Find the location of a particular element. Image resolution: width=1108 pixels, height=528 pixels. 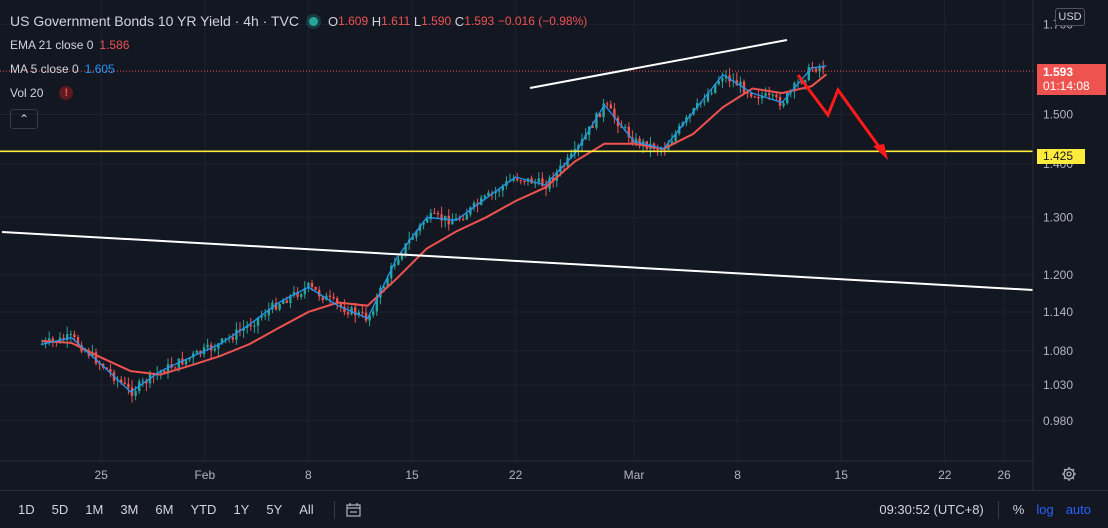

y-tick-label: 0.980 is located at coordinates (1058, 421).